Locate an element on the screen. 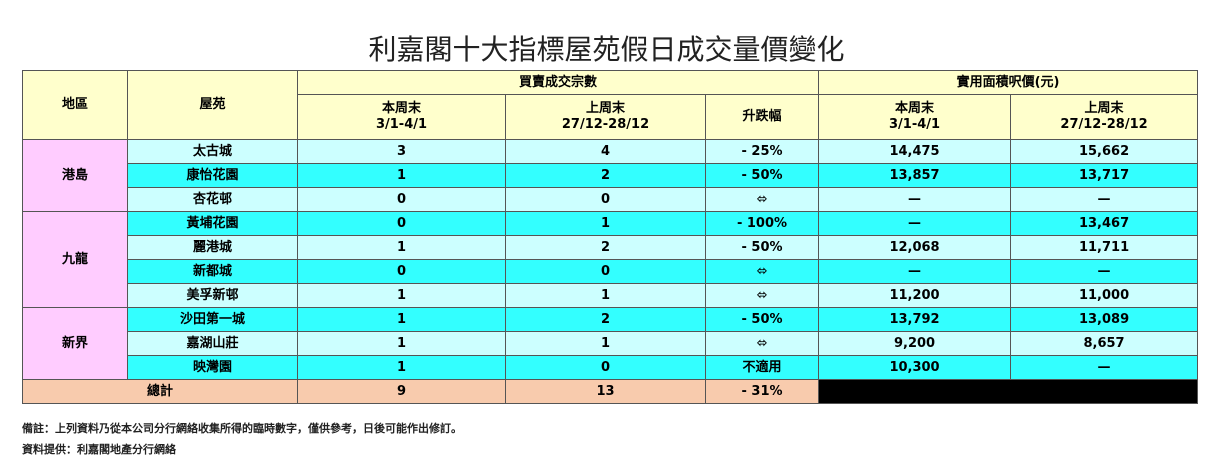  header-cell: 地區 is located at coordinates (75, 105).